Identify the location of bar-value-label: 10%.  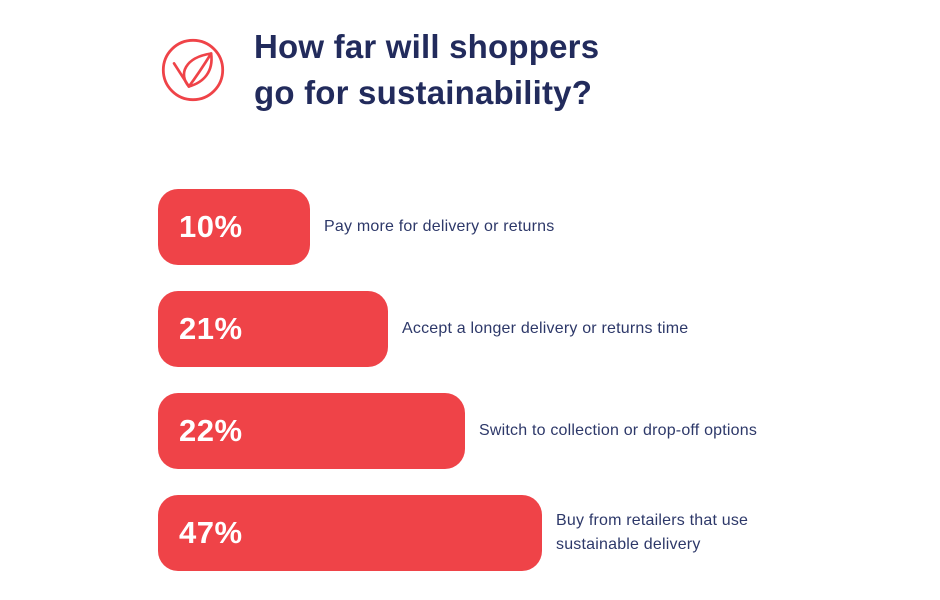
(211, 226).